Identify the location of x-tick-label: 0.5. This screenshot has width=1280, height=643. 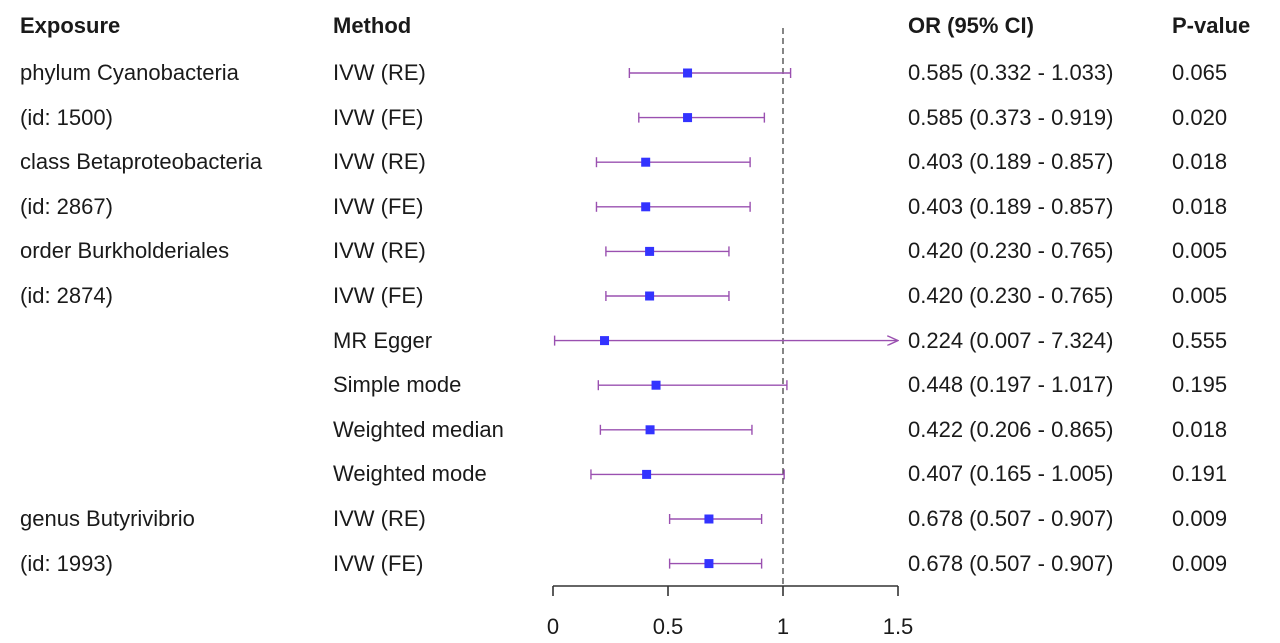
(668, 626).